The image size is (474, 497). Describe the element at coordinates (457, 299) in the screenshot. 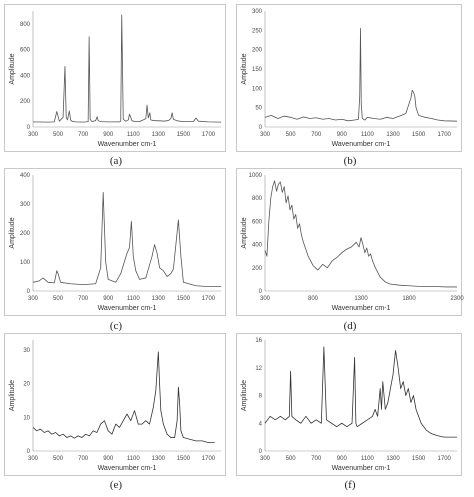

I see `x-tick-label: 2300` at that location.